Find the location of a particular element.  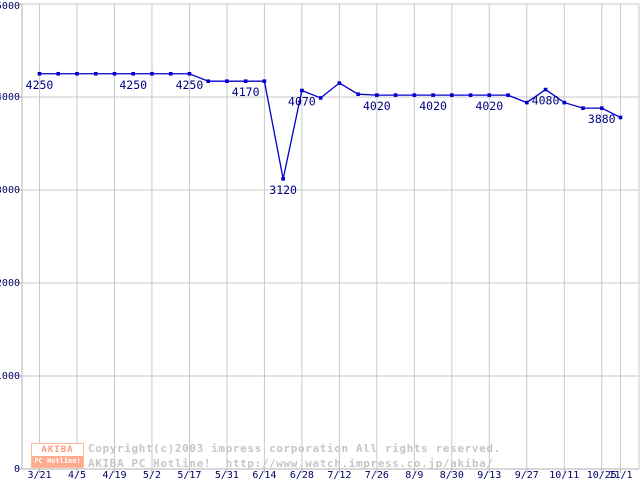

value-label: 4070 is located at coordinates (302, 101).